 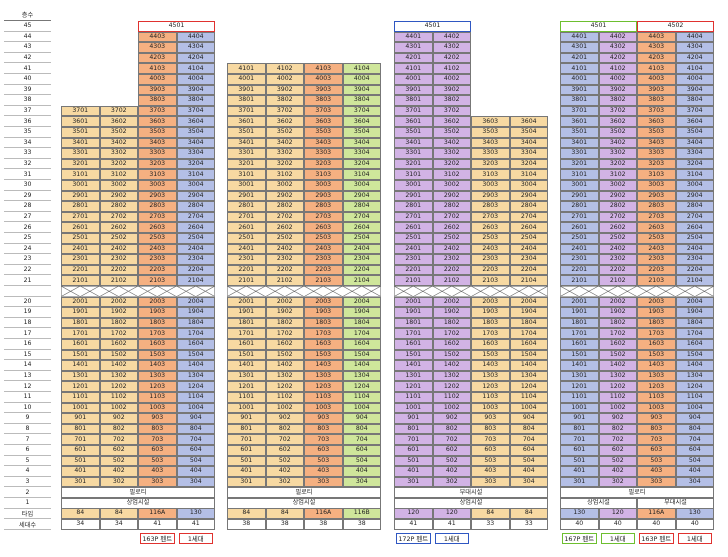 I want to click on unit-cell: 404, so click(x=528, y=471).